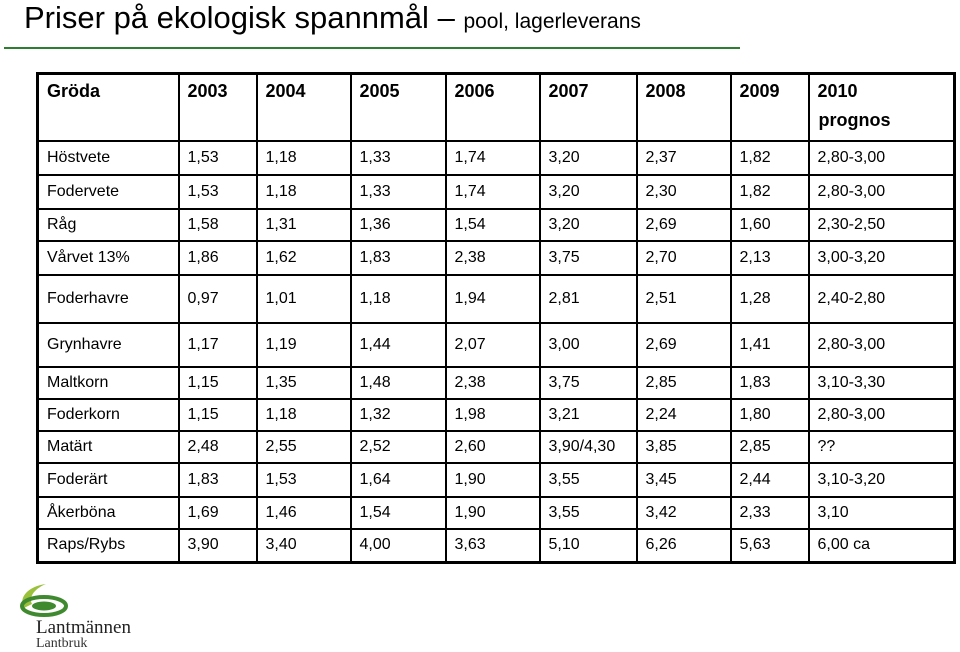  Describe the element at coordinates (303, 107) in the screenshot. I see `header-2004: 2004` at that location.